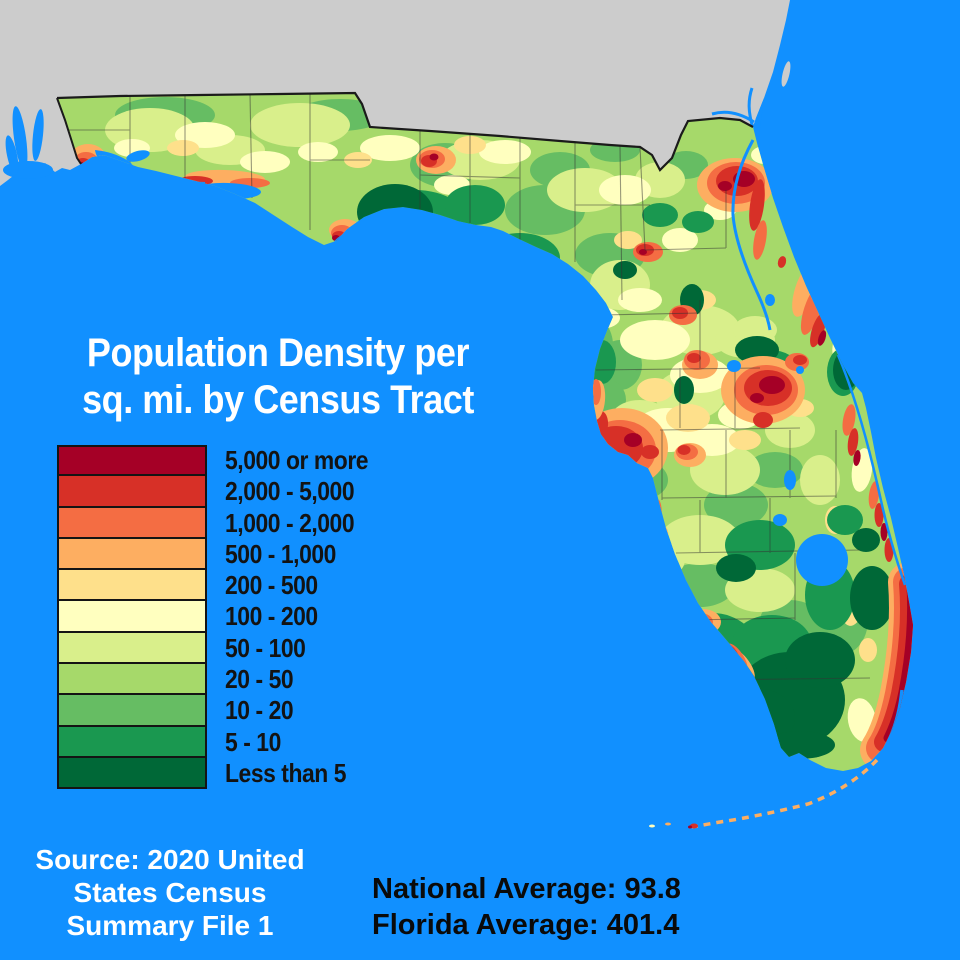  Describe the element at coordinates (405, 131) in the screenshot. I see `state-border` at that location.